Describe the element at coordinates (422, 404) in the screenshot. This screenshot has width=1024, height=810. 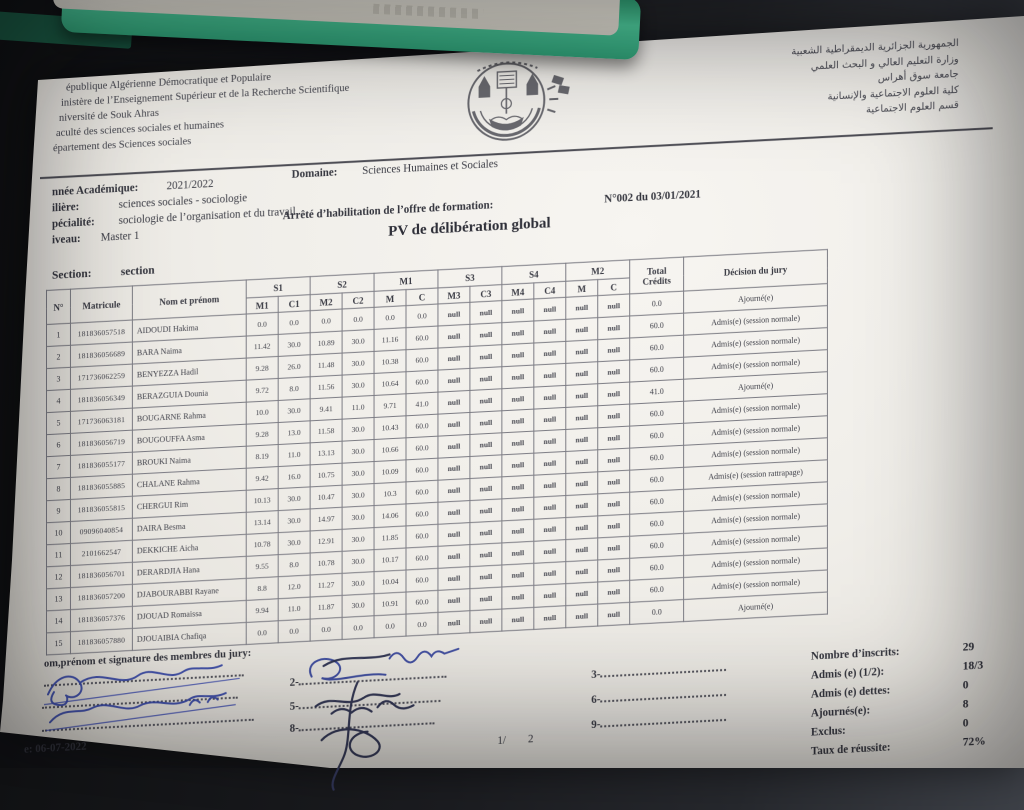
I see `cell-score: 41.0` at that location.